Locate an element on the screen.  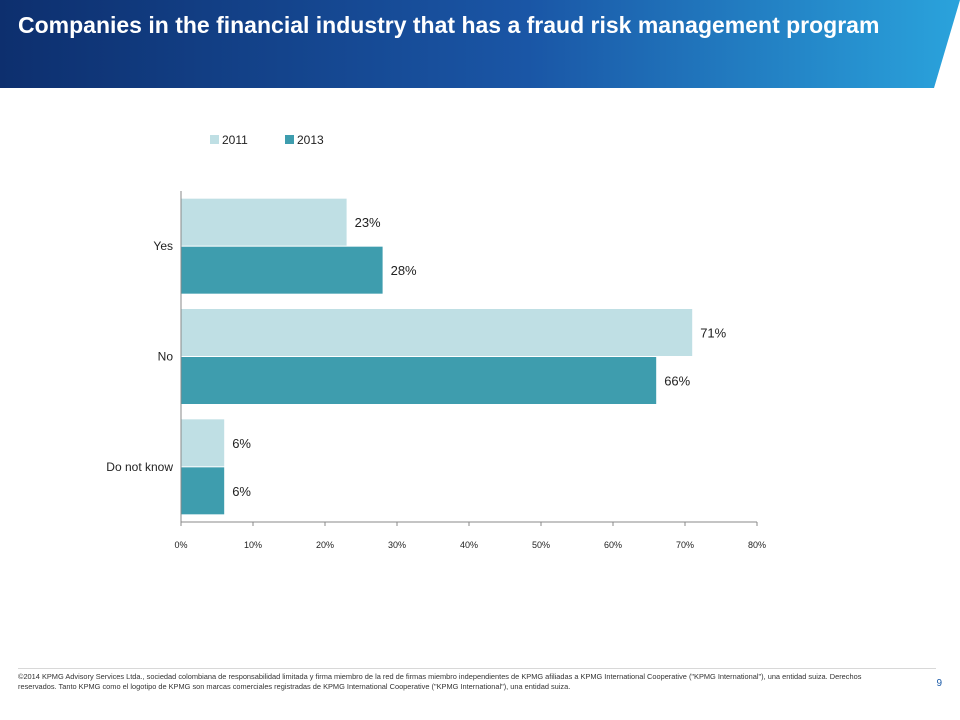
title-banner-background is located at coordinates (480, 44).